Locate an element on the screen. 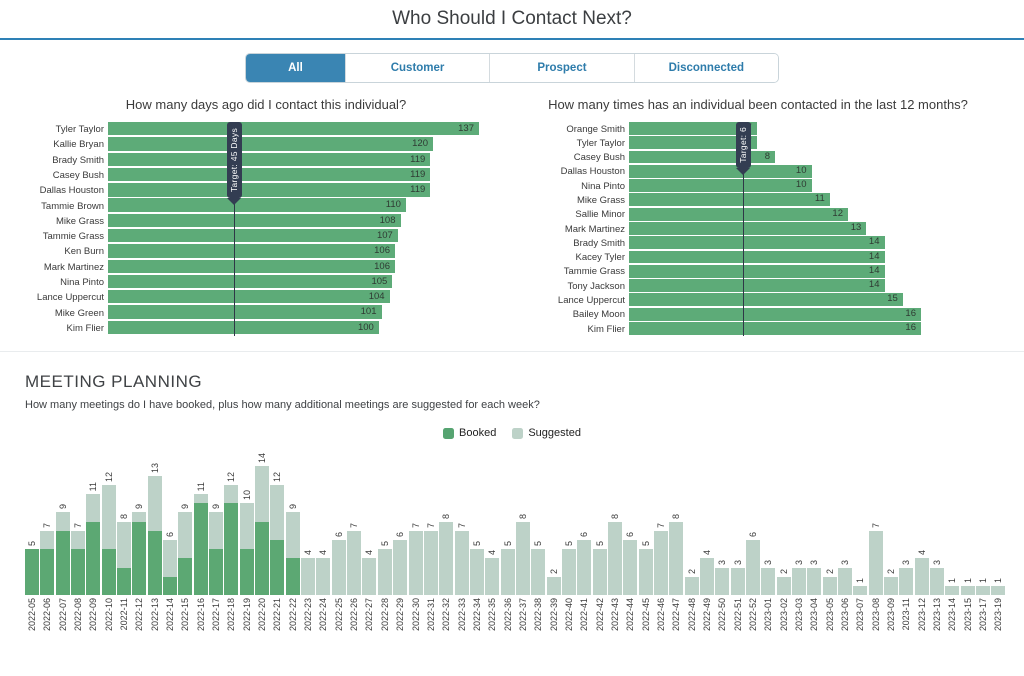 This screenshot has height=676, width=1024. bar: 11 is located at coordinates (729, 200).